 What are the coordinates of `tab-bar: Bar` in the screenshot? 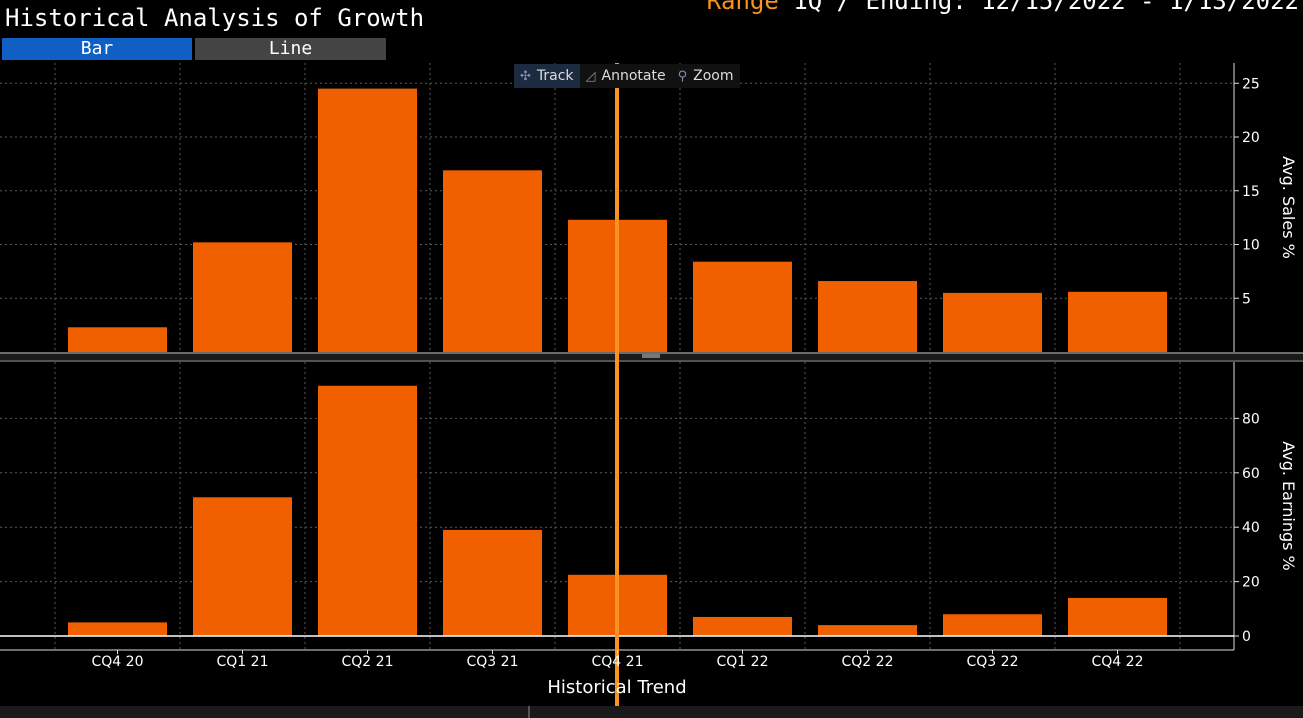 It's located at (97, 49).